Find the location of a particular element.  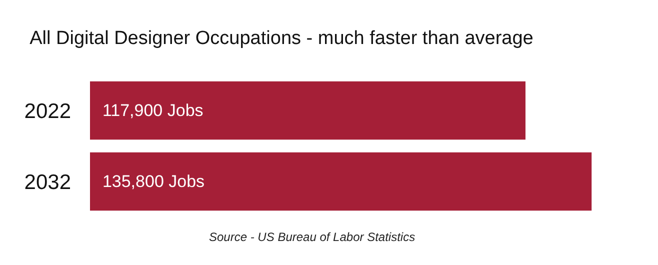

data-label: 117,900 Jobs is located at coordinates (148, 110).